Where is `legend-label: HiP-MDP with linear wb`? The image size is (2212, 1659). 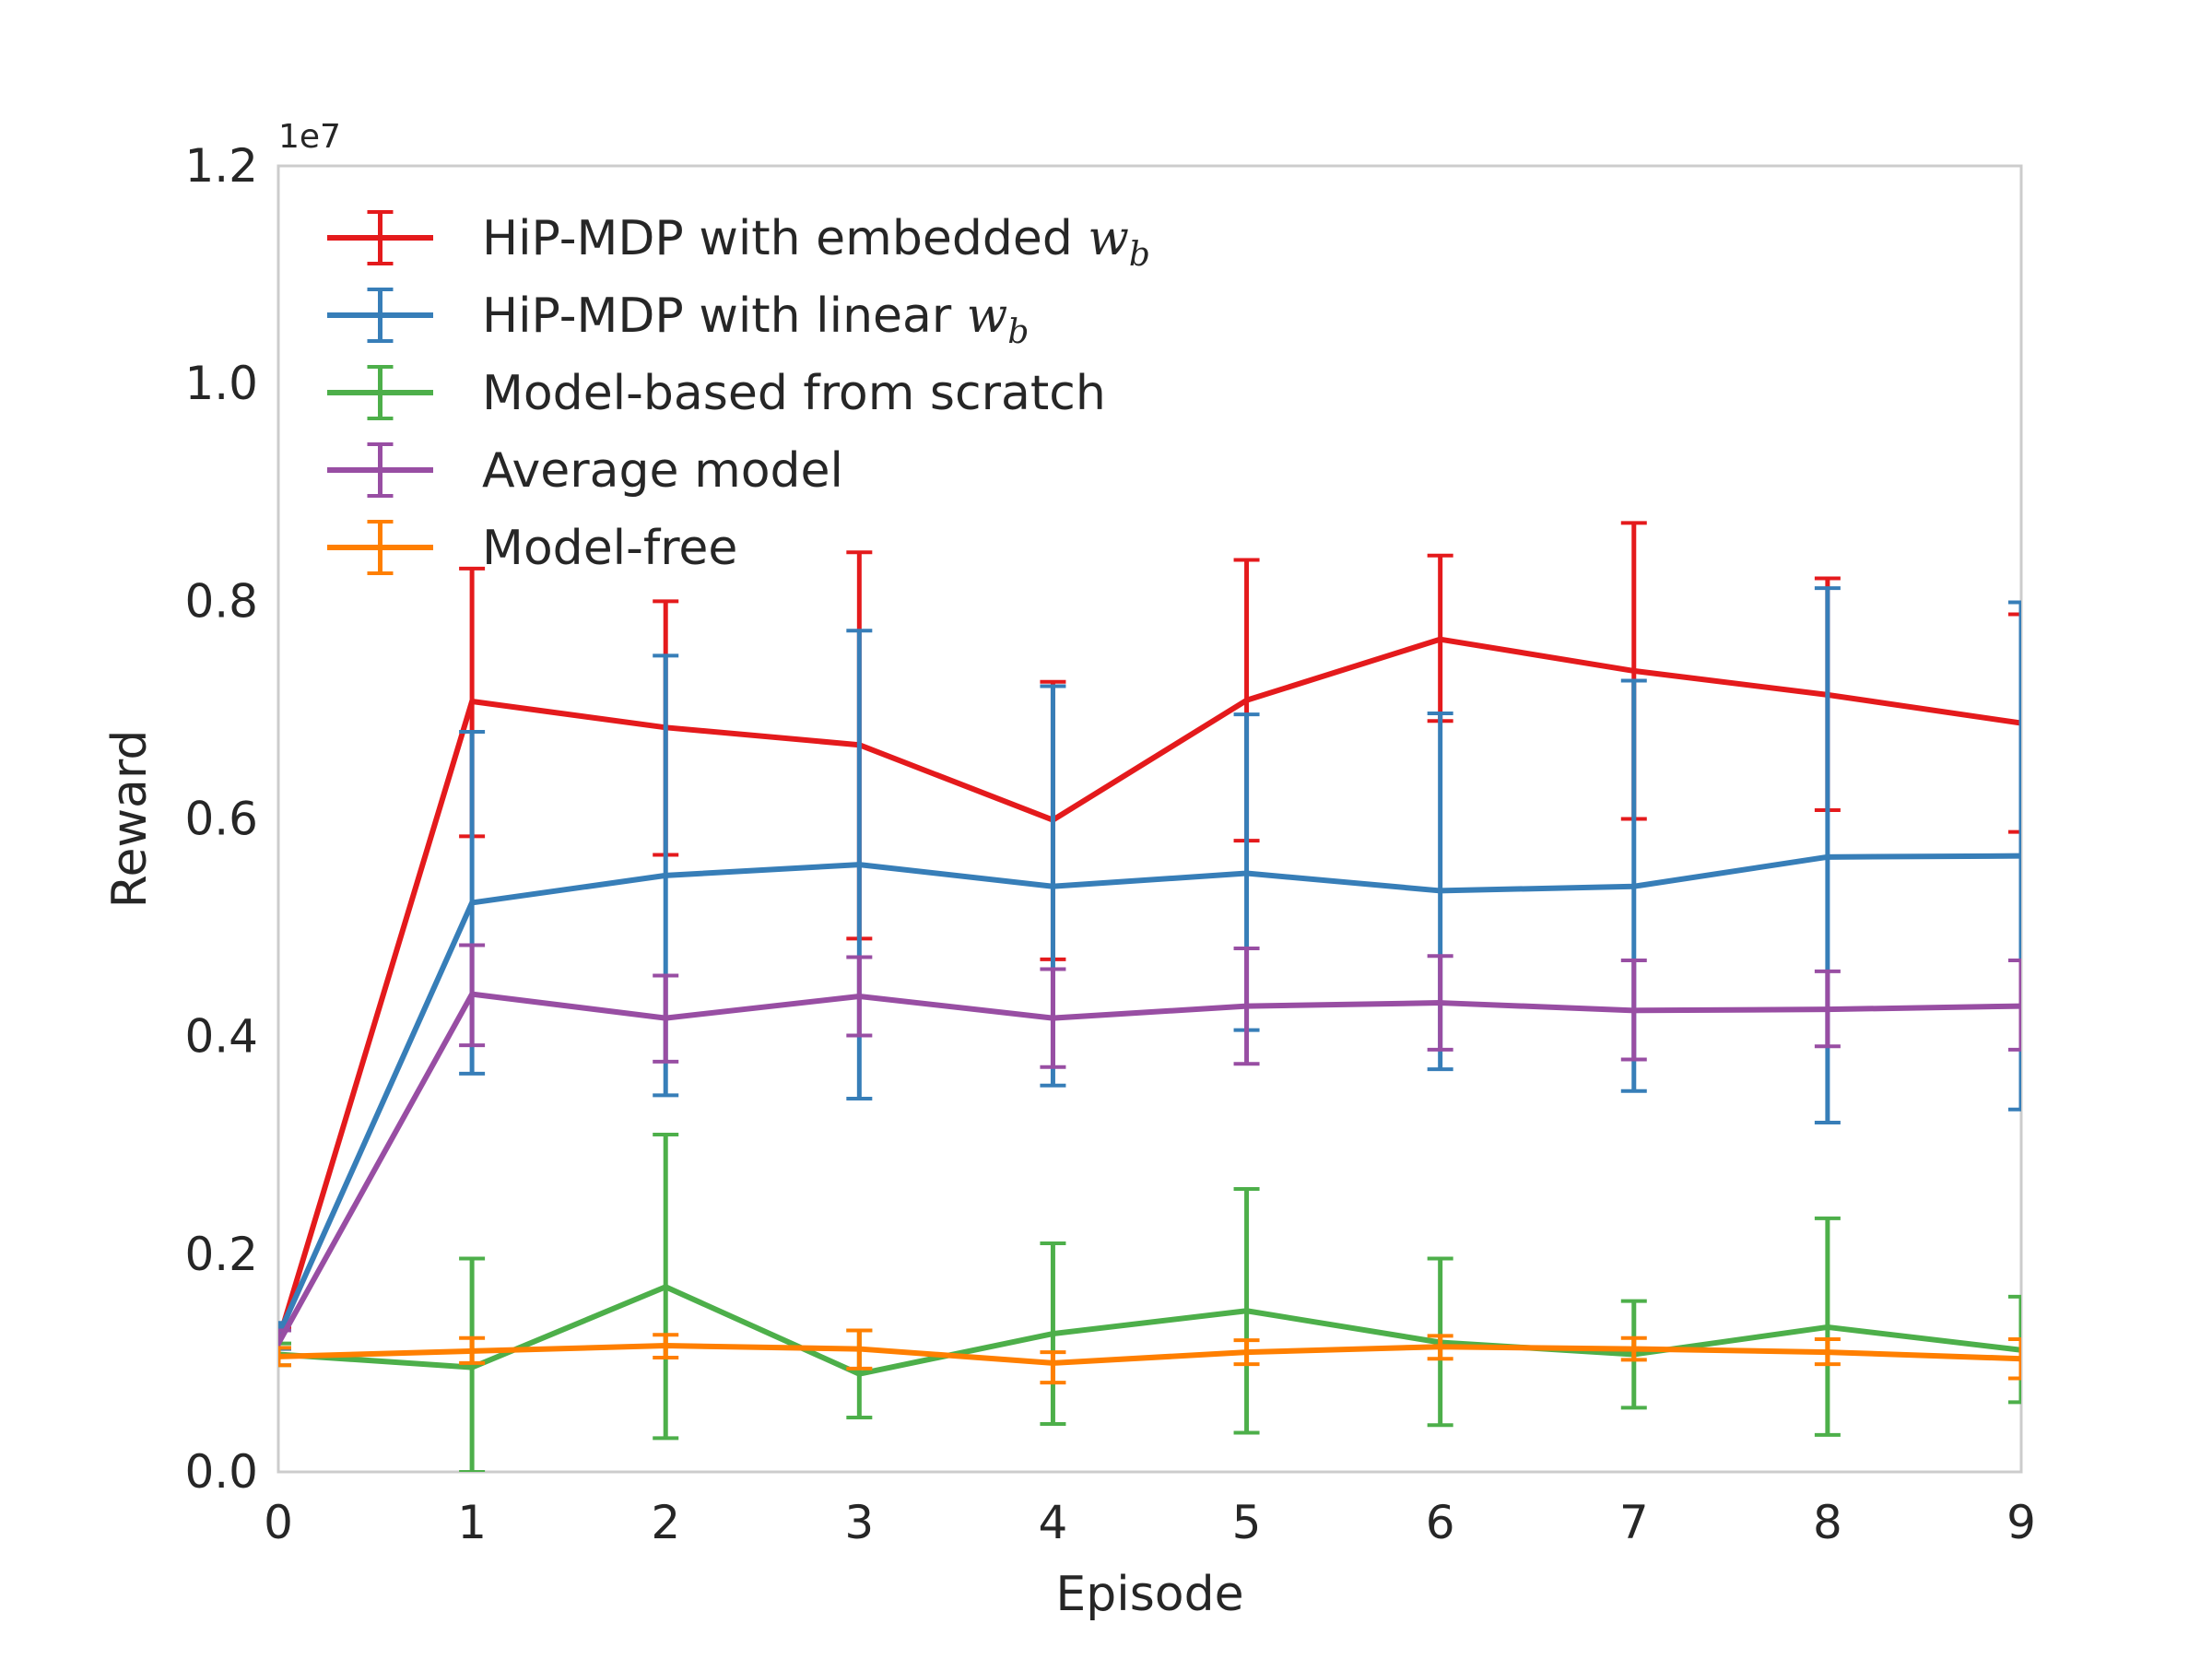 legend-label: HiP-MDP with linear wb is located at coordinates (755, 319).